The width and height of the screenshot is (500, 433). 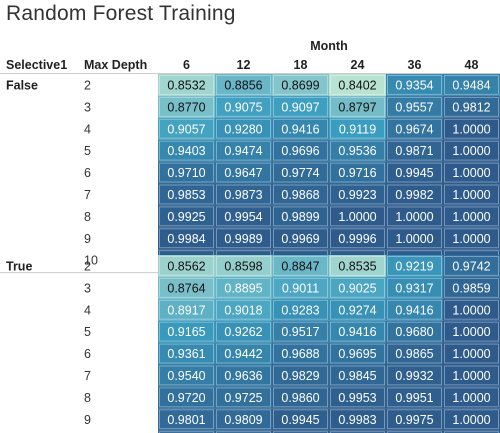 I want to click on heatmap-cell-value: 0.9696, so click(x=300, y=151).